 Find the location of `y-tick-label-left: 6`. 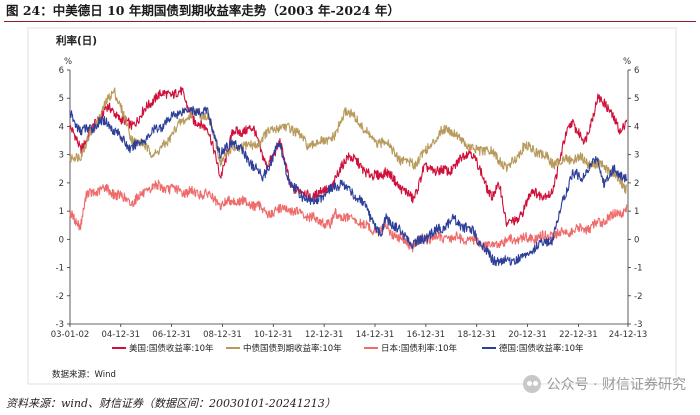

y-tick-label-left: 6 is located at coordinates (61, 71).